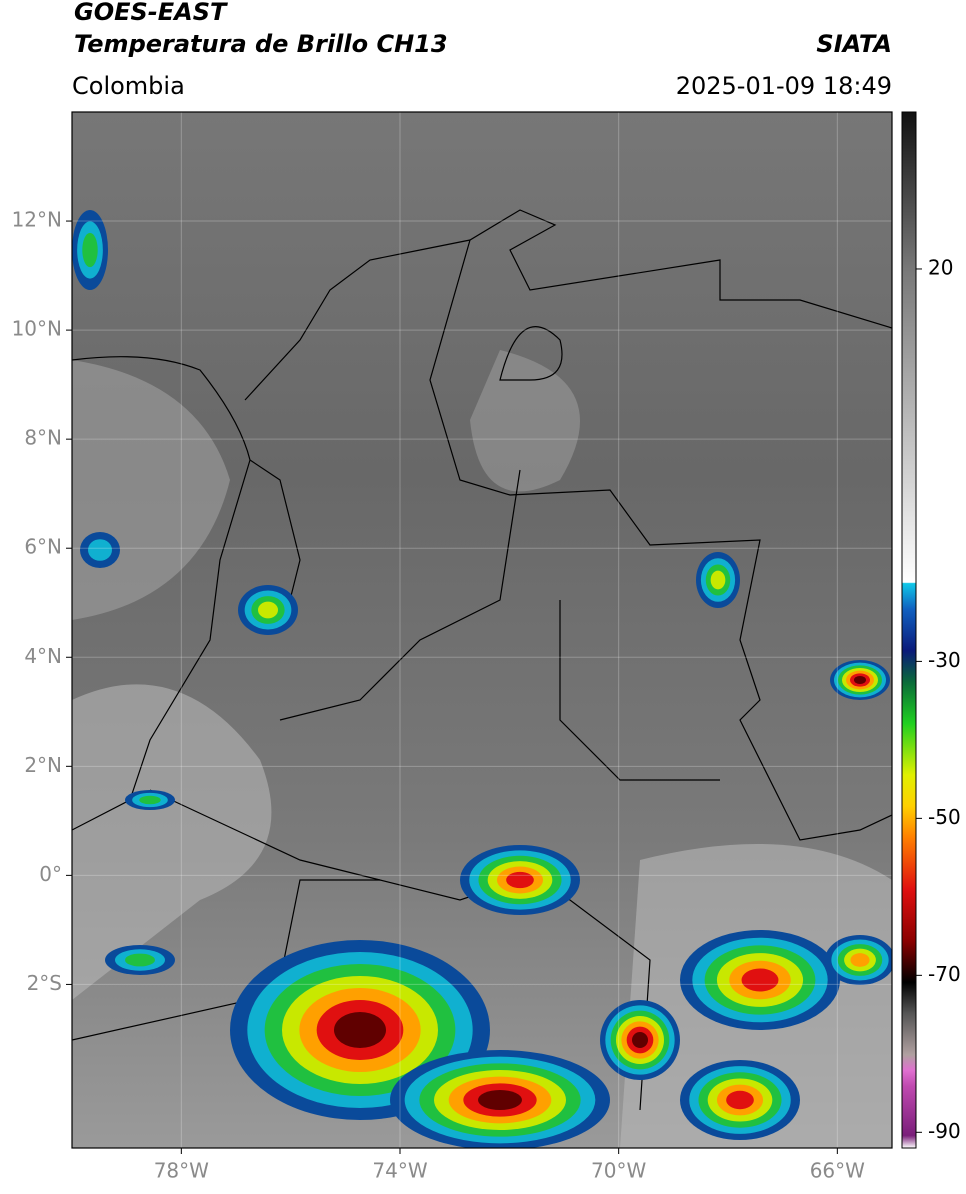  I want to click on region: Colombia, so click(128, 86).